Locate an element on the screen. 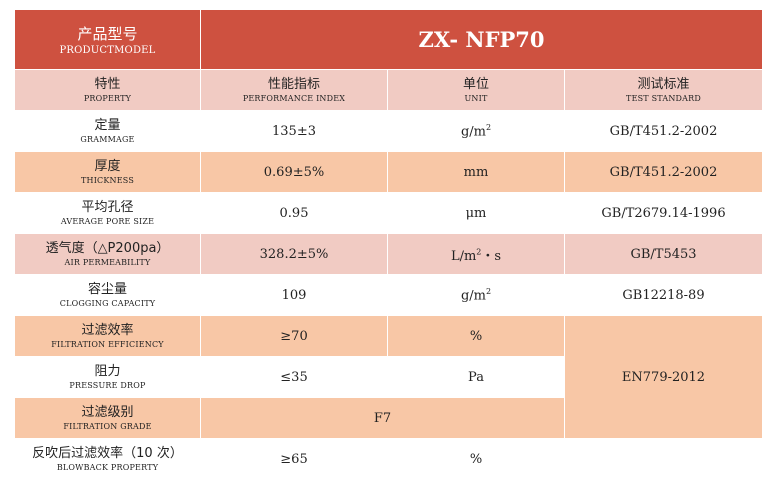 The image size is (776, 484). property-cn: 过滤级别 is located at coordinates (107, 412).